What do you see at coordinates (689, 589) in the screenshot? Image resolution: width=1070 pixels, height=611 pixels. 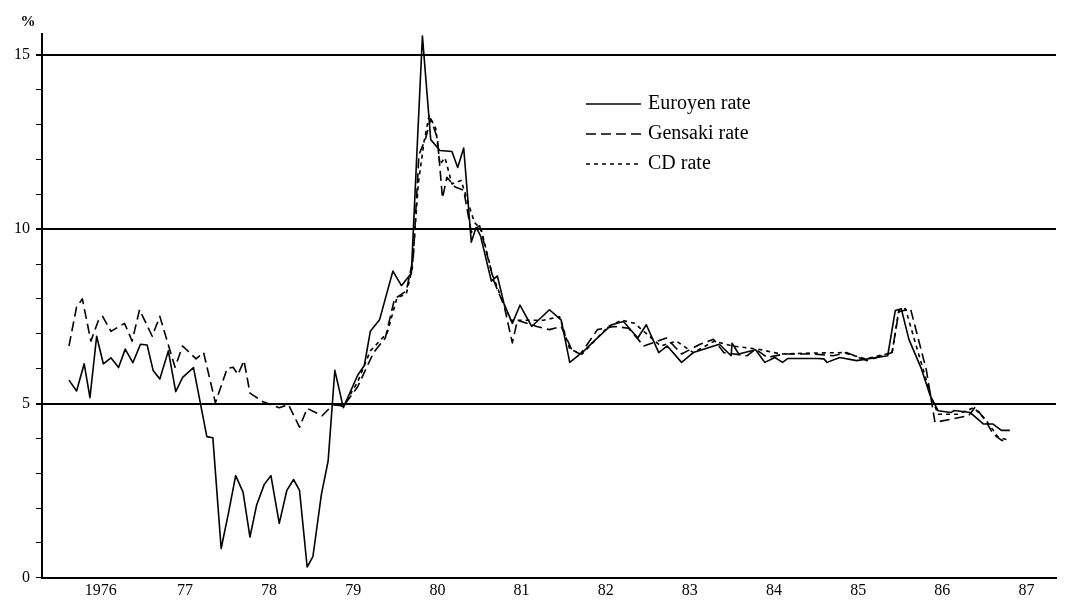 I see `x-tick-label: 83` at bounding box center [689, 589].